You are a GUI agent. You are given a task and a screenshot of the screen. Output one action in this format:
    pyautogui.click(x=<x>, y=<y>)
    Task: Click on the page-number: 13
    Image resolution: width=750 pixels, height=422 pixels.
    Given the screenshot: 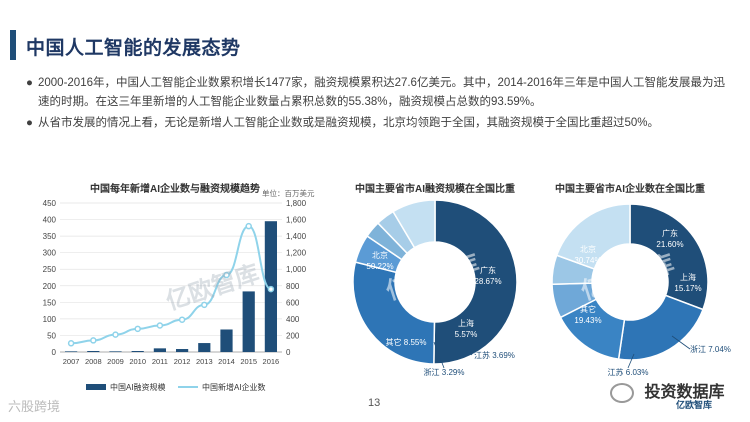 What is the action you would take?
    pyautogui.click(x=374, y=403)
    